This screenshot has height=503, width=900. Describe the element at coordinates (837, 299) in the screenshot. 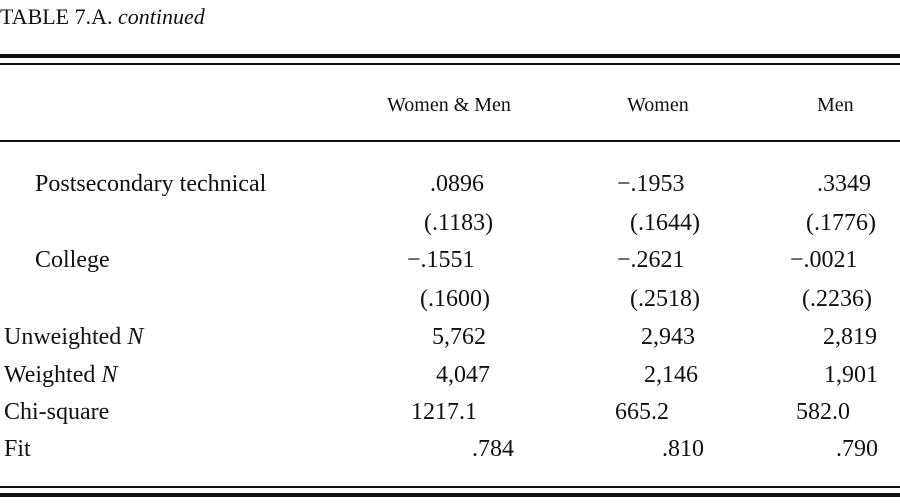

I see `table-cell: (.2236)` at that location.